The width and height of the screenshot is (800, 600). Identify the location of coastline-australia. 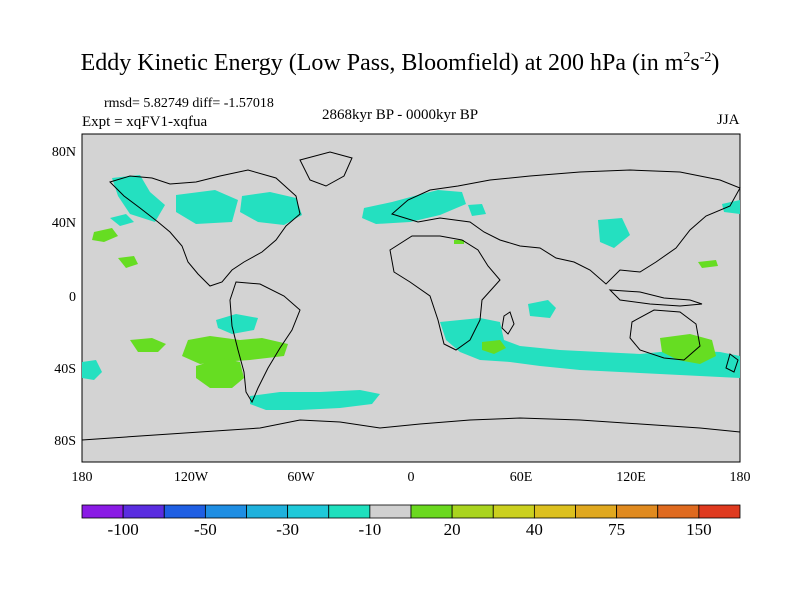
(665, 335).